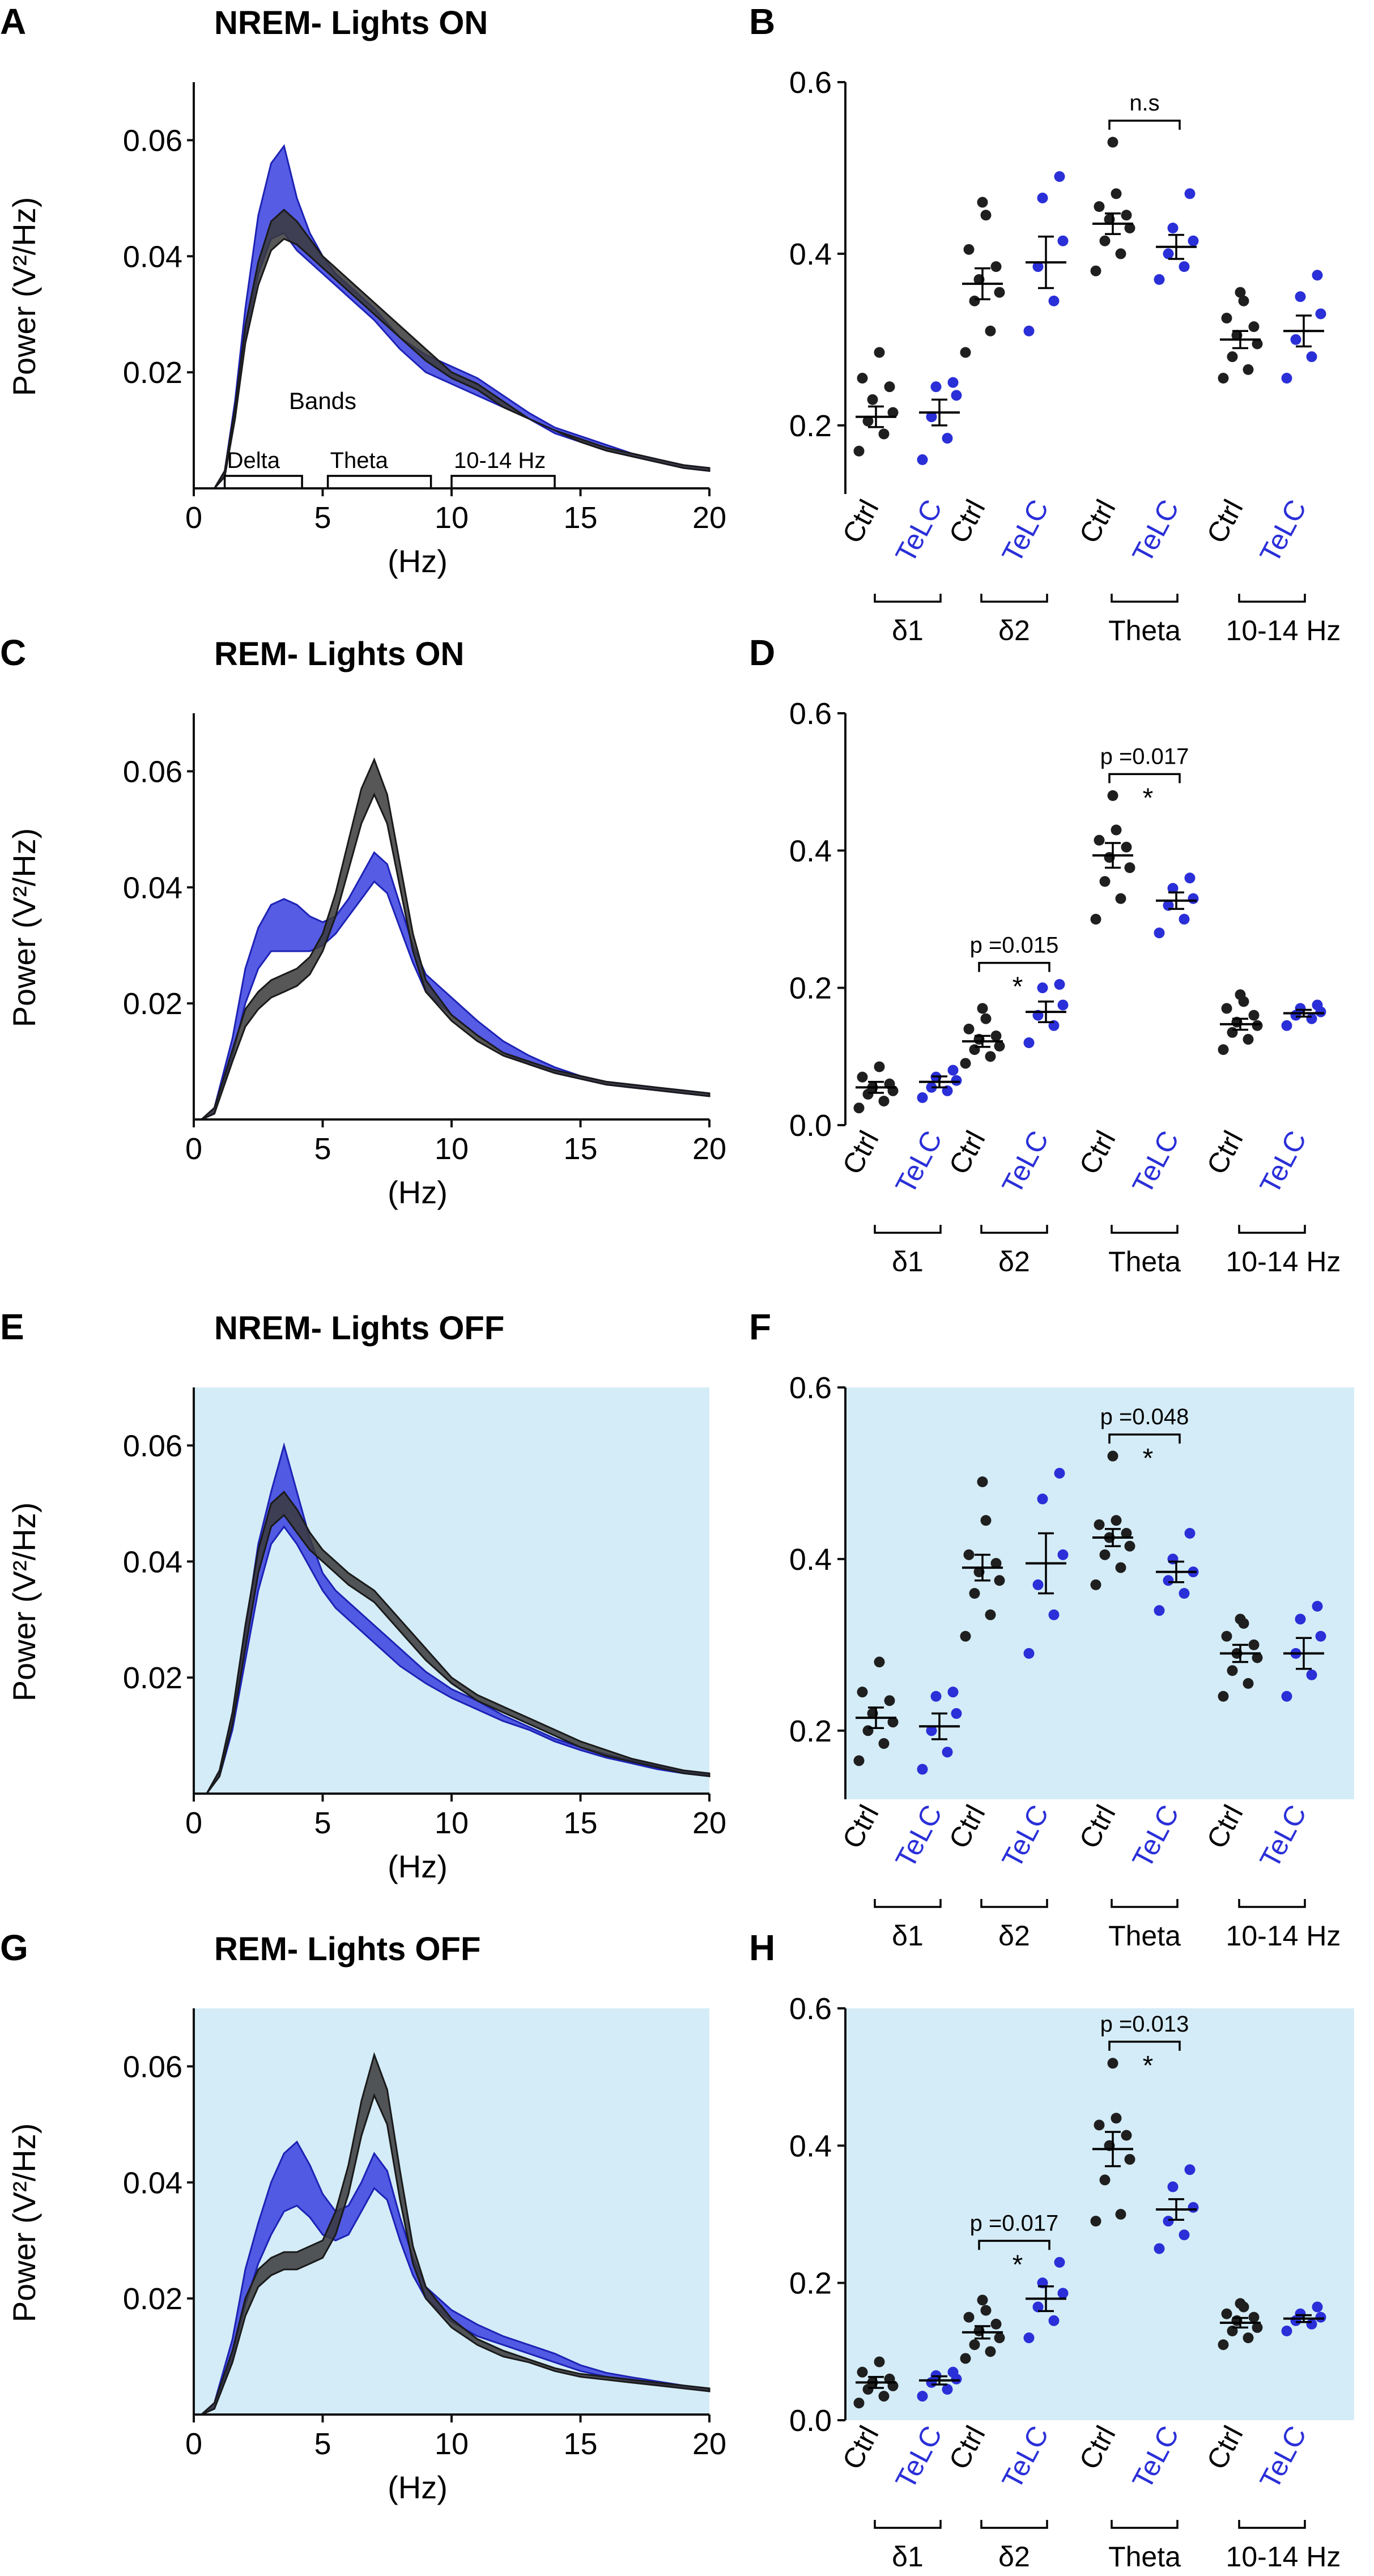 Image resolution: width=1374 pixels, height=2576 pixels. Describe the element at coordinates (1014, 966) in the screenshot. I see `significance-bracket` at that location.